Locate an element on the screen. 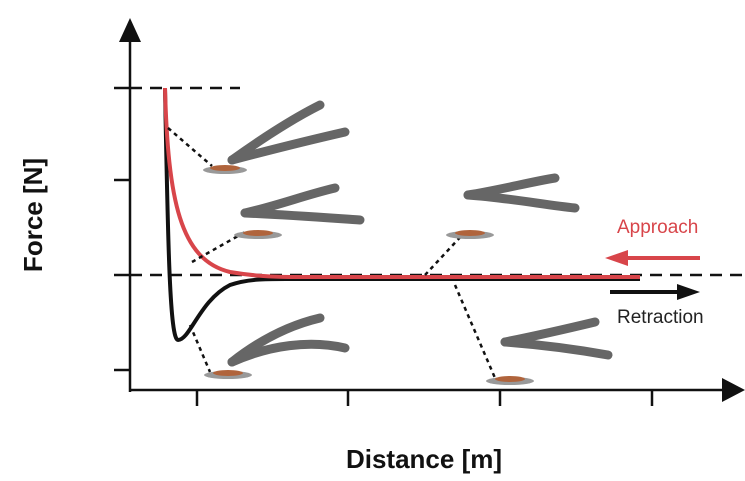 This screenshot has width=745, height=481. approach-arrowhead is located at coordinates (616, 258).